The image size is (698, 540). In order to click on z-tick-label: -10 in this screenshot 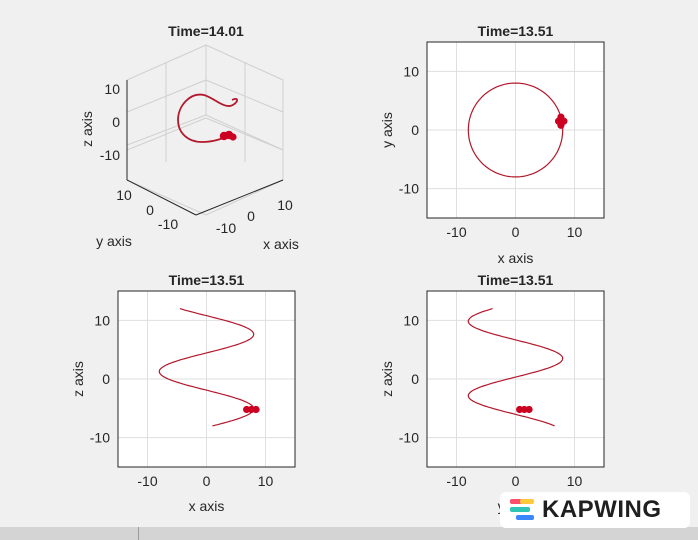, I will do `click(110, 155)`.